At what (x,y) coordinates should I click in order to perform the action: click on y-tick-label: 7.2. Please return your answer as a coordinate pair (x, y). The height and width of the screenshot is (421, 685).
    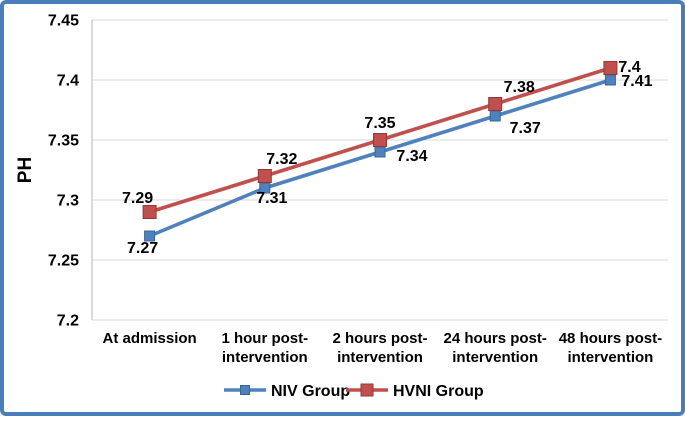
    Looking at the image, I should click on (68, 321).